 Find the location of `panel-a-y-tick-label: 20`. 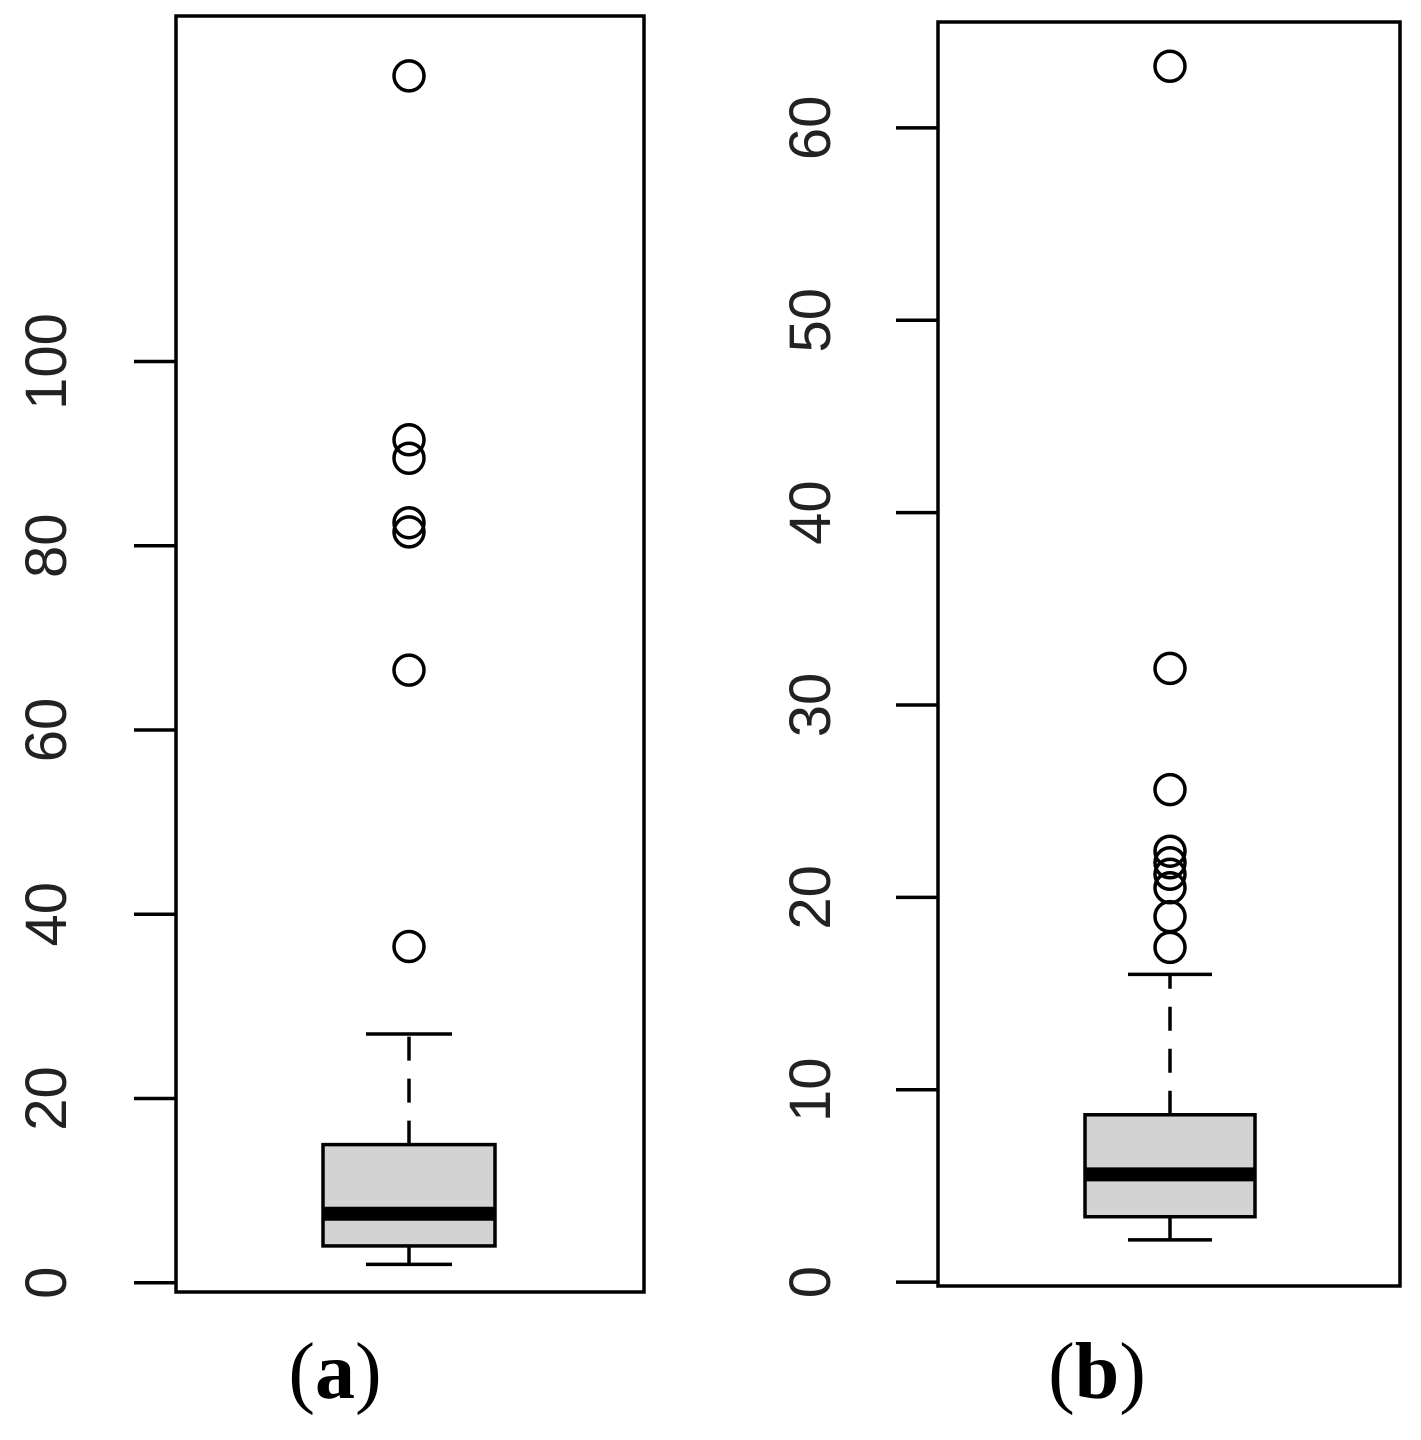

panel-a-y-tick-label: 20 is located at coordinates (46, 1098).